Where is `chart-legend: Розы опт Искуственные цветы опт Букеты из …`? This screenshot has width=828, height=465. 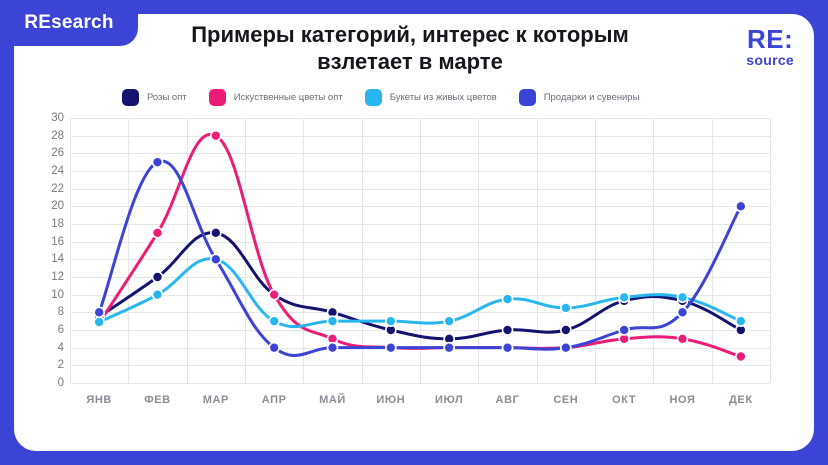
chart-legend: Розы опт Искуственные цветы опт Букеты из … is located at coordinates (460, 97).